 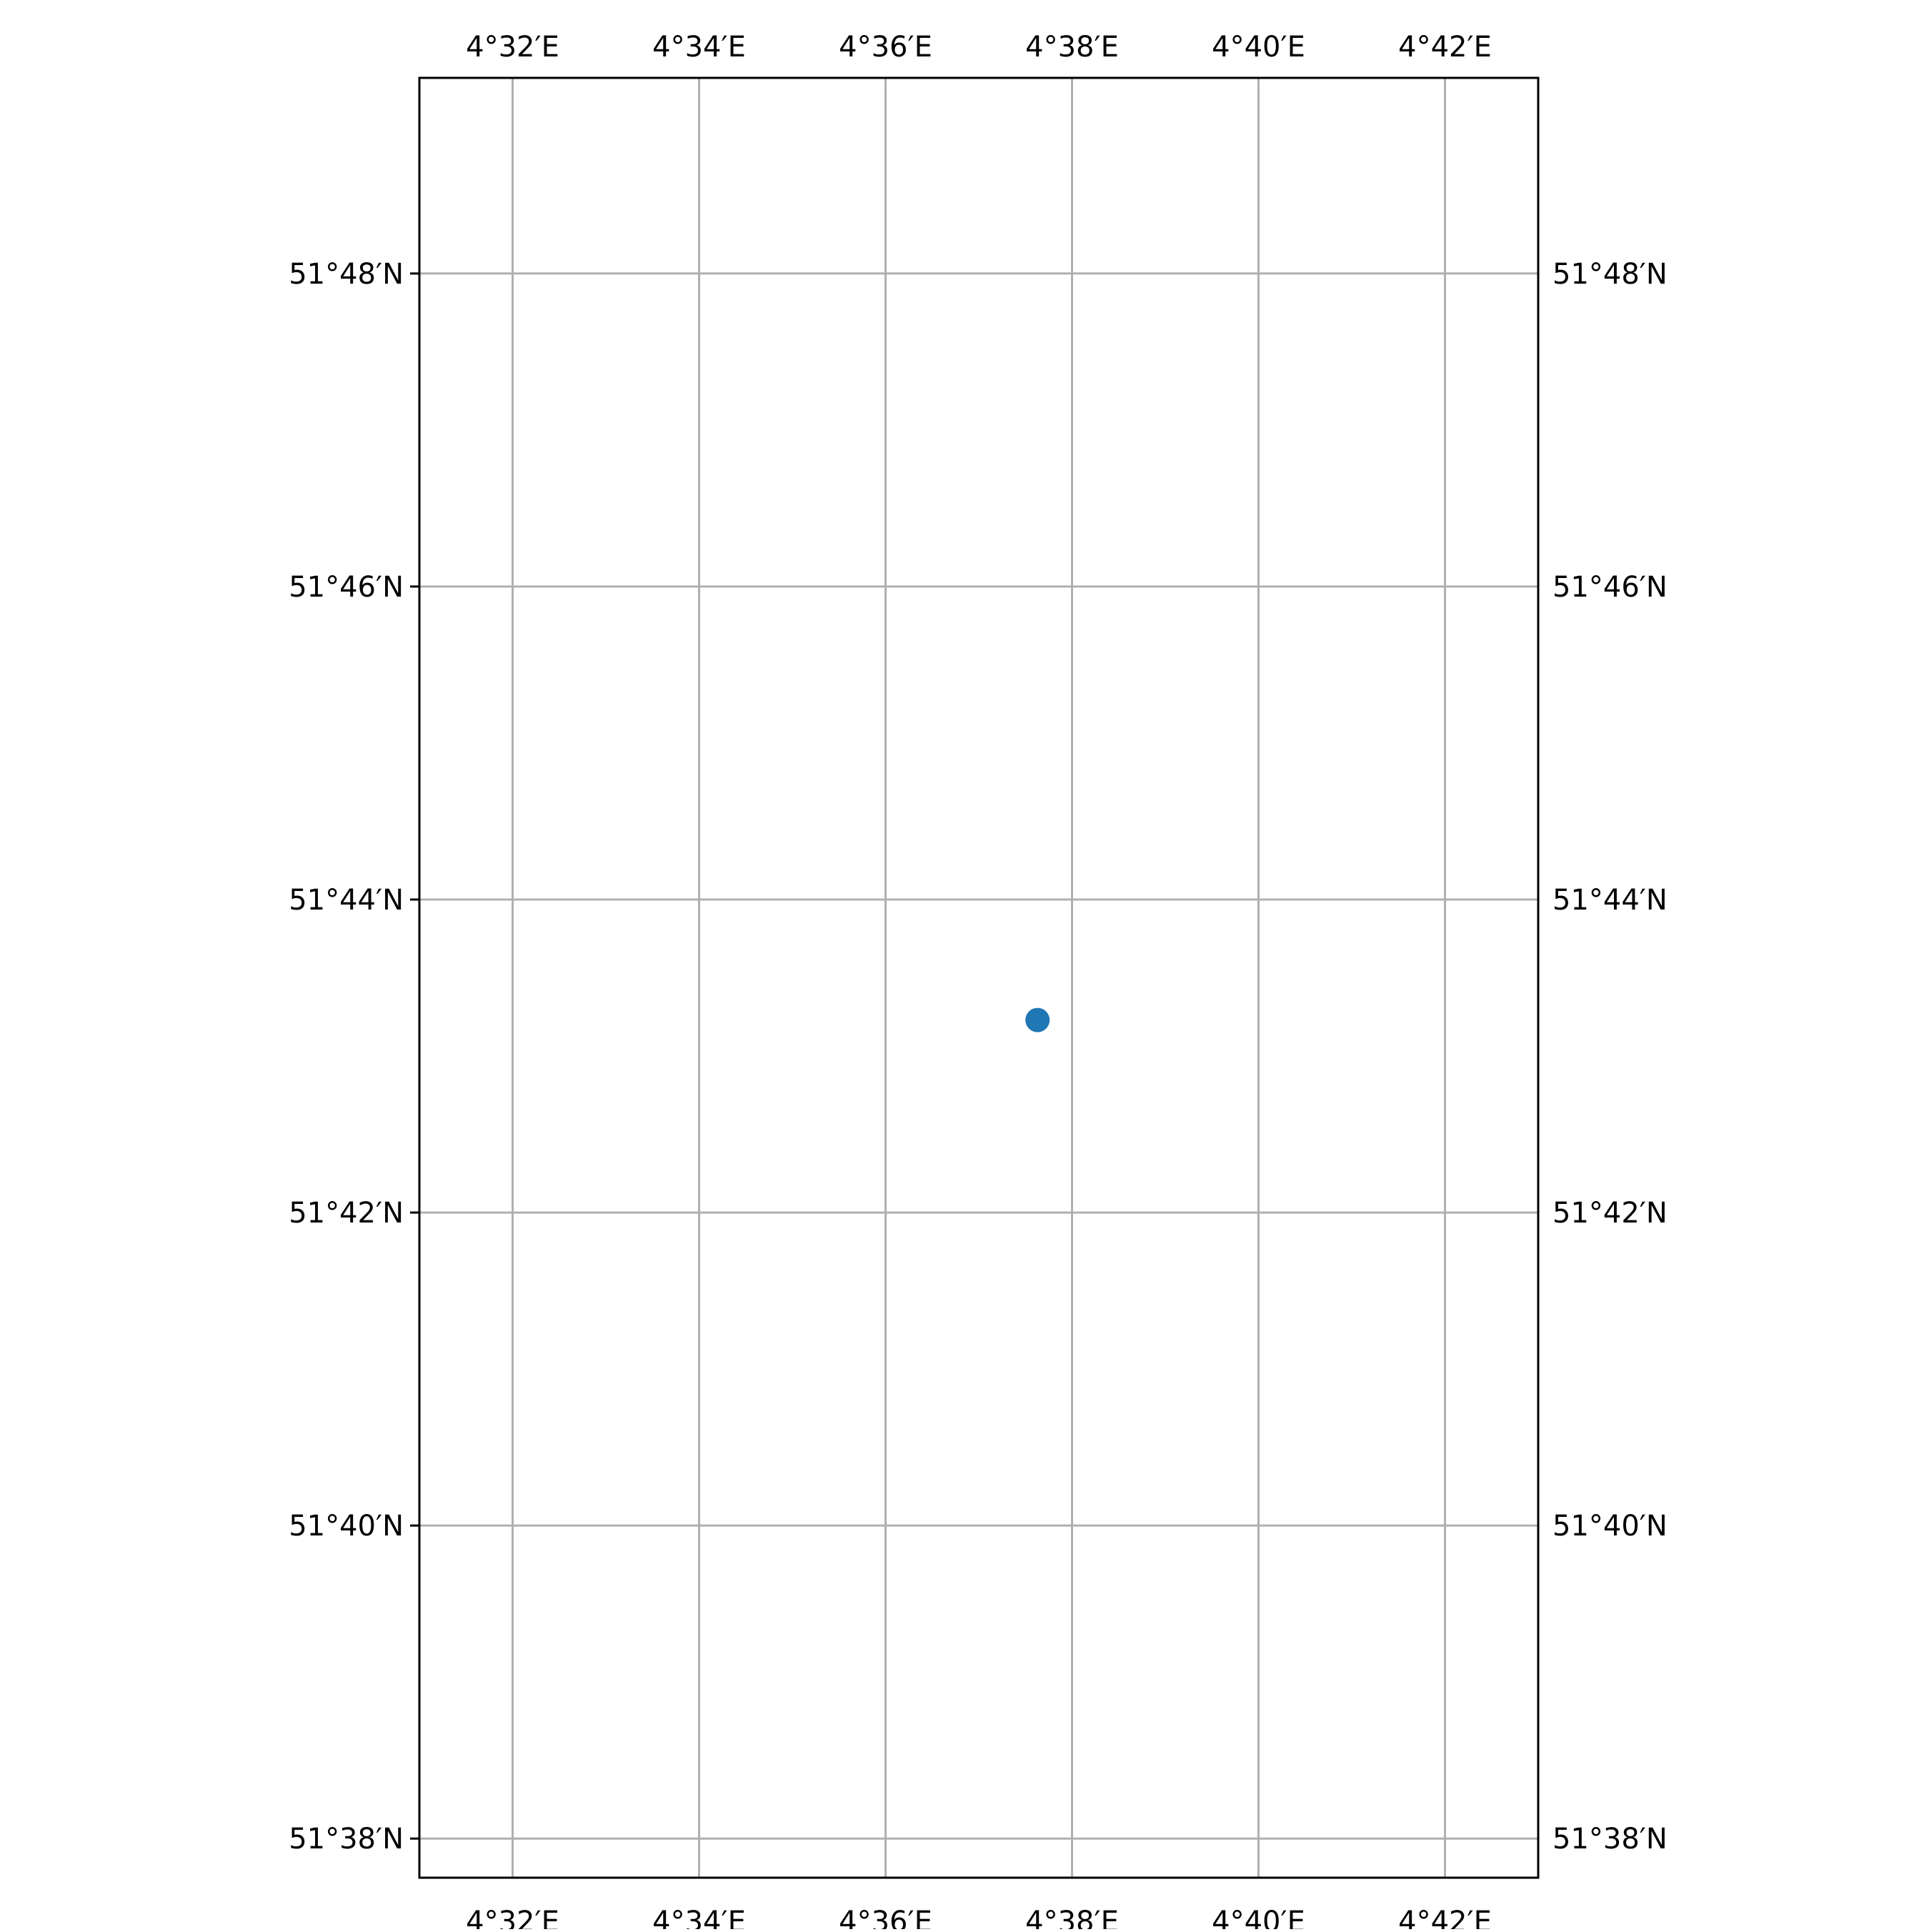 I want to click on lon-tick-label-top: 4°34′E, so click(x=699, y=47).